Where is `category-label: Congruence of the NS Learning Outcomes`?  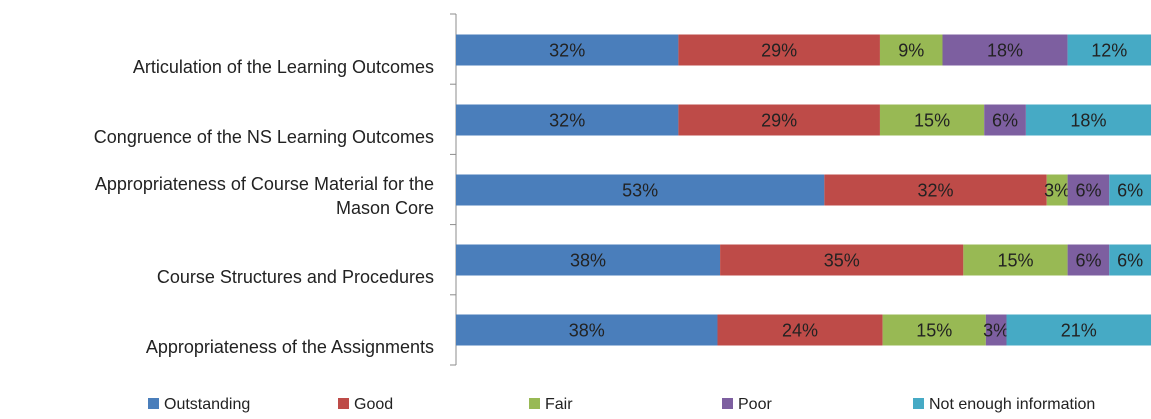
category-label: Congruence of the NS Learning Outcomes is located at coordinates (264, 137).